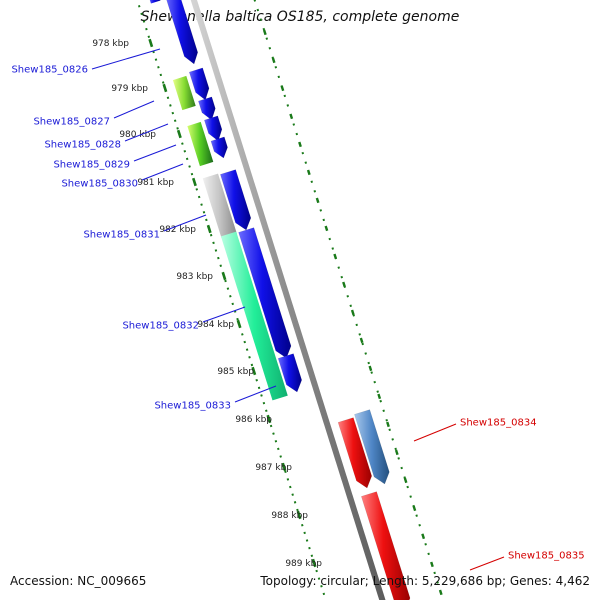  Describe the element at coordinates (303, 564) in the screenshot. I see `ruler-tick-label: 989 kbp` at that location.